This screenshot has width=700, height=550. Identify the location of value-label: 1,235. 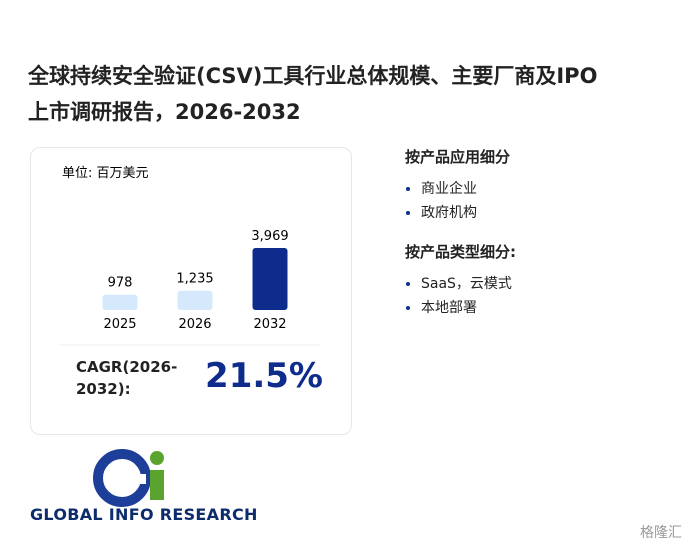
(194, 279).